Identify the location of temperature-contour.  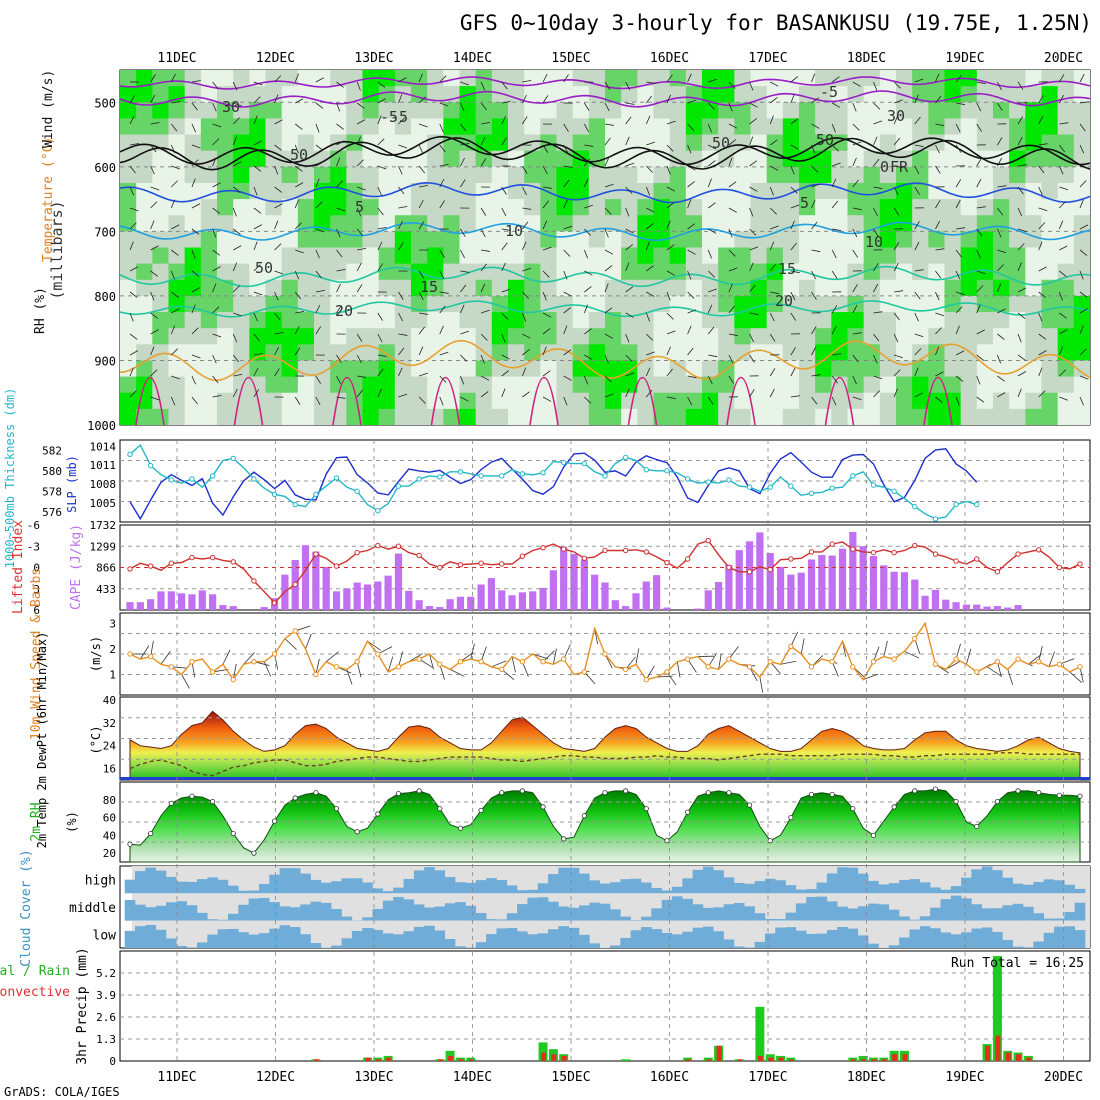
(605, 192).